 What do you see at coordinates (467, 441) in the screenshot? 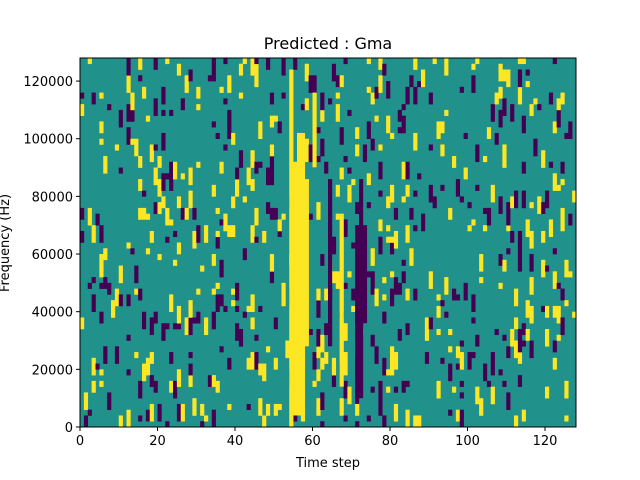
I see `x-tick-label: 100` at bounding box center [467, 441].